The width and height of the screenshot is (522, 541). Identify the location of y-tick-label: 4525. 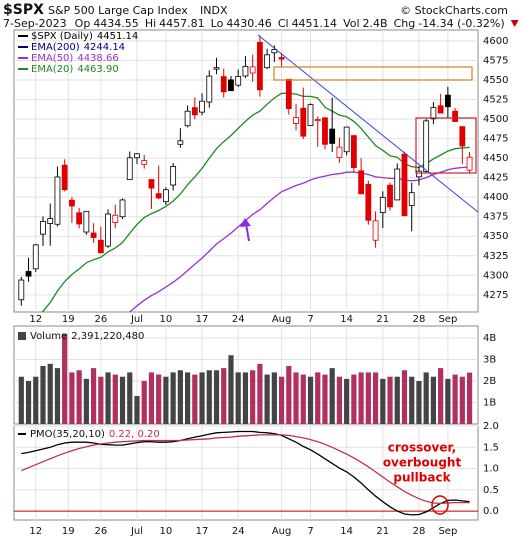
(495, 100).